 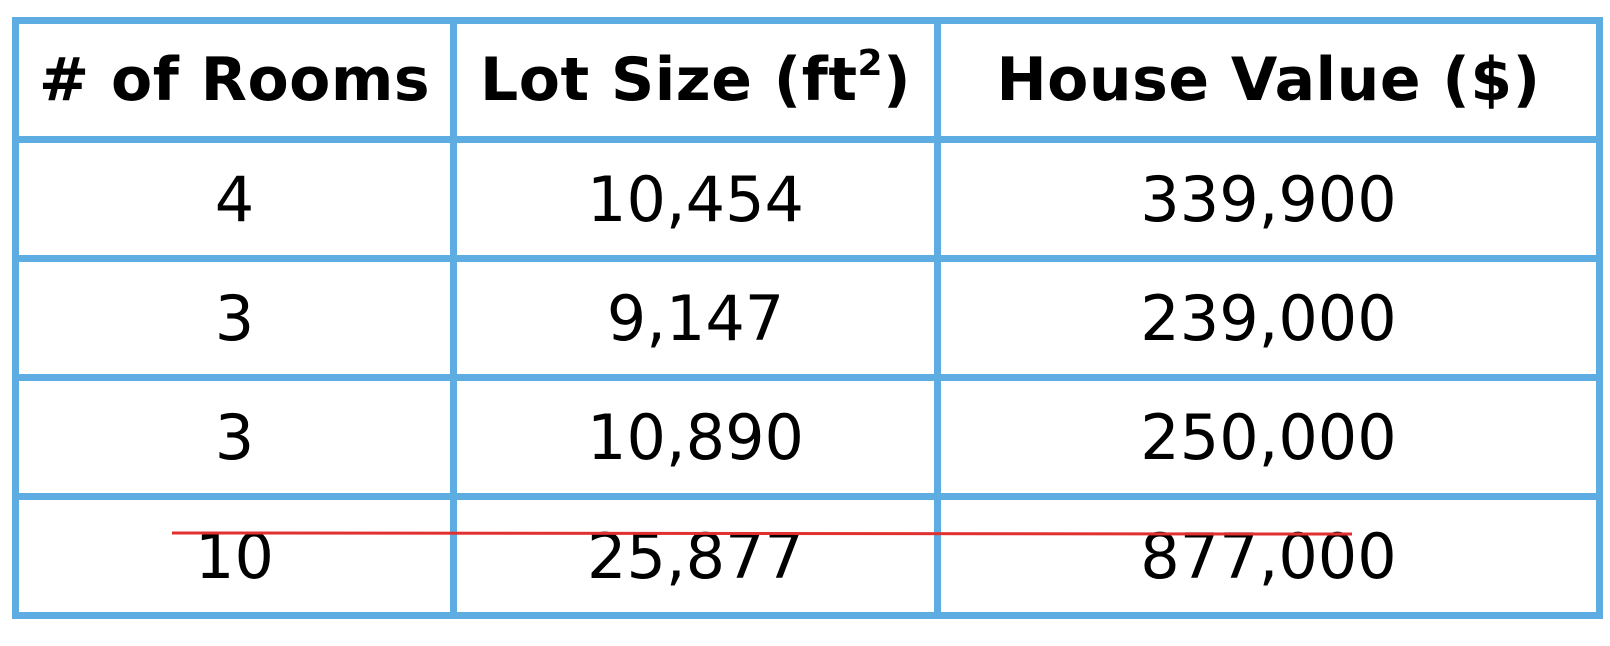 What do you see at coordinates (870, 63) in the screenshot?
I see `header-lot-size-exponent: 2` at bounding box center [870, 63].